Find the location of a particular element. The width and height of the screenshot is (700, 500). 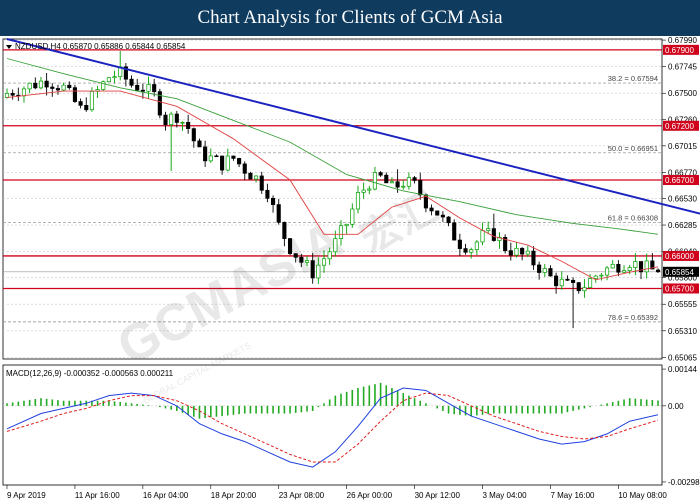

y-tick-label: 0.66770 is located at coordinates (682, 172).